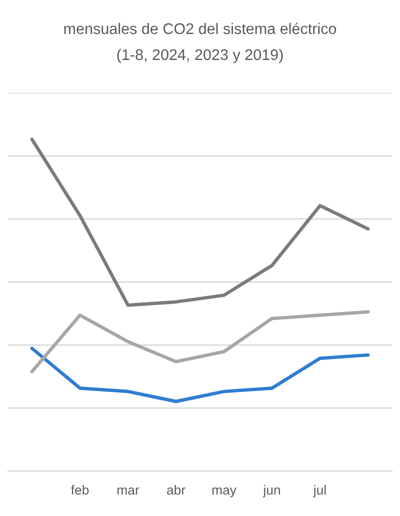  I want to click on x-tick-label: jul, so click(319, 491).